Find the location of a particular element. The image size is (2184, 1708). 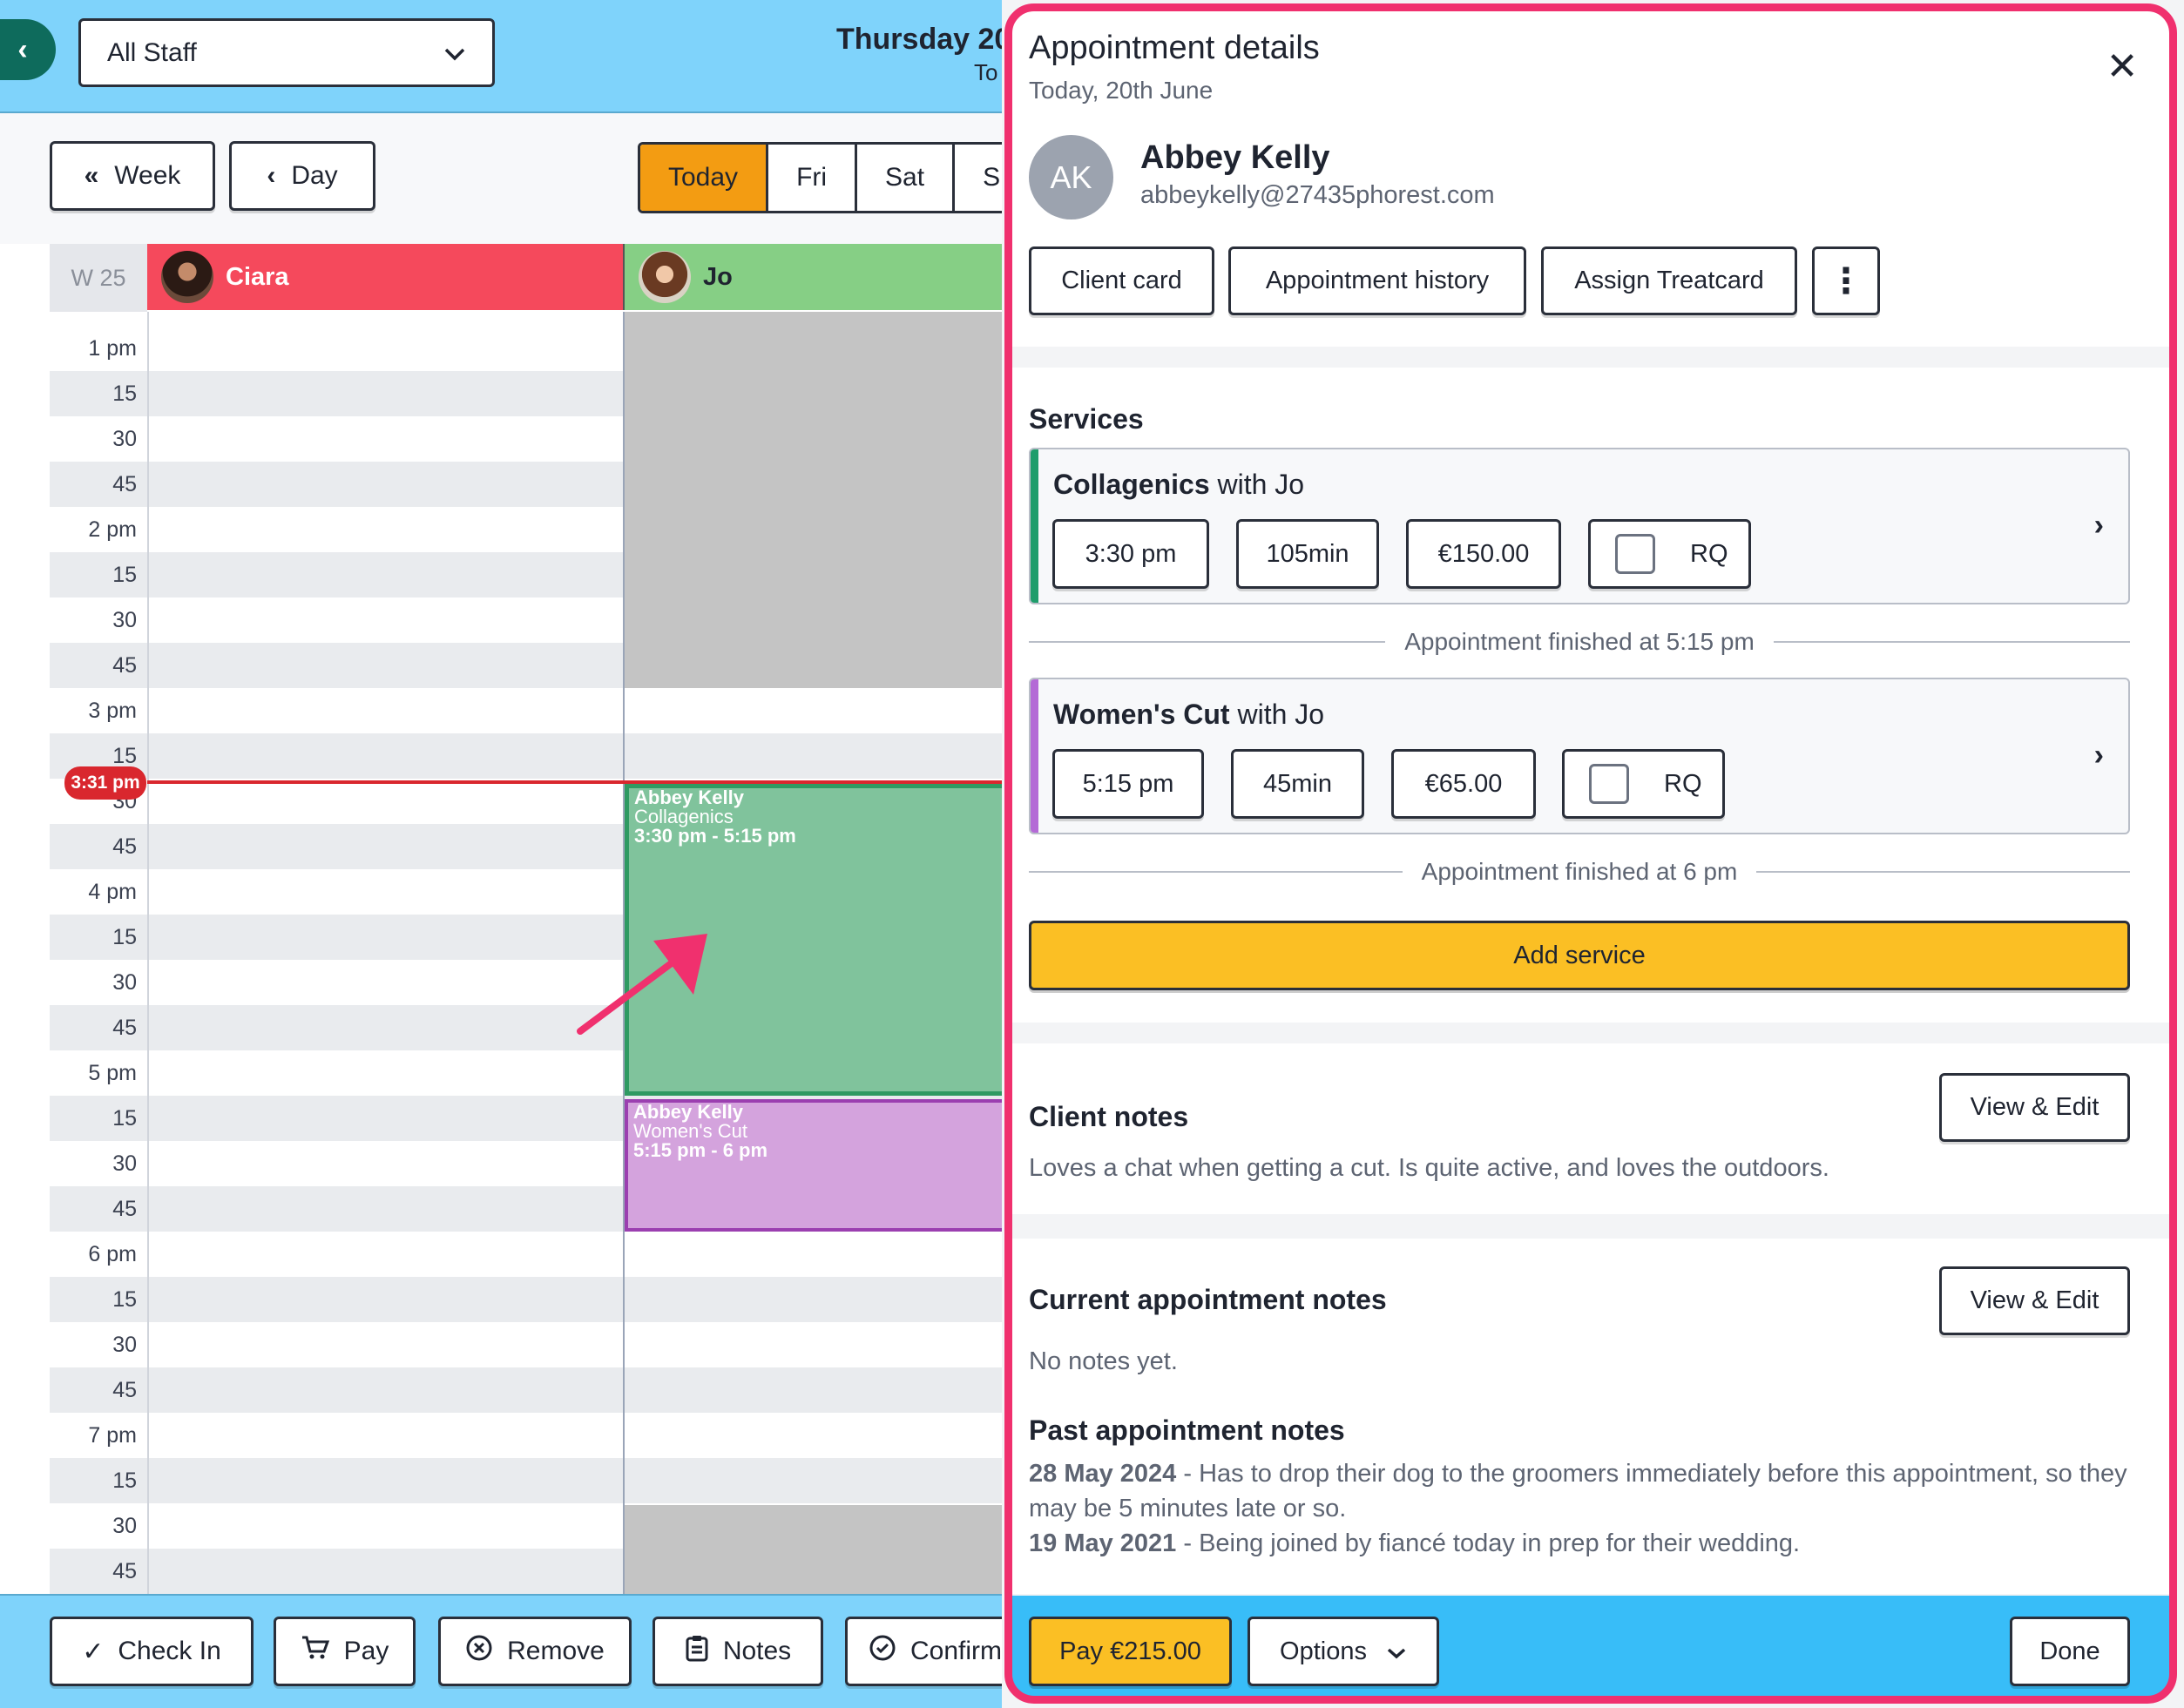

chevron-left-icon: ‹ is located at coordinates (22, 49).